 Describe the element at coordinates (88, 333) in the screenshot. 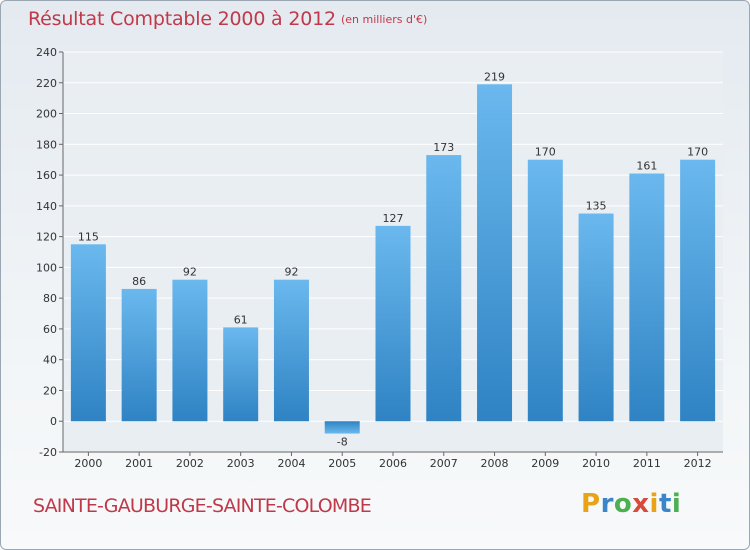

I see `bar-2000` at that location.